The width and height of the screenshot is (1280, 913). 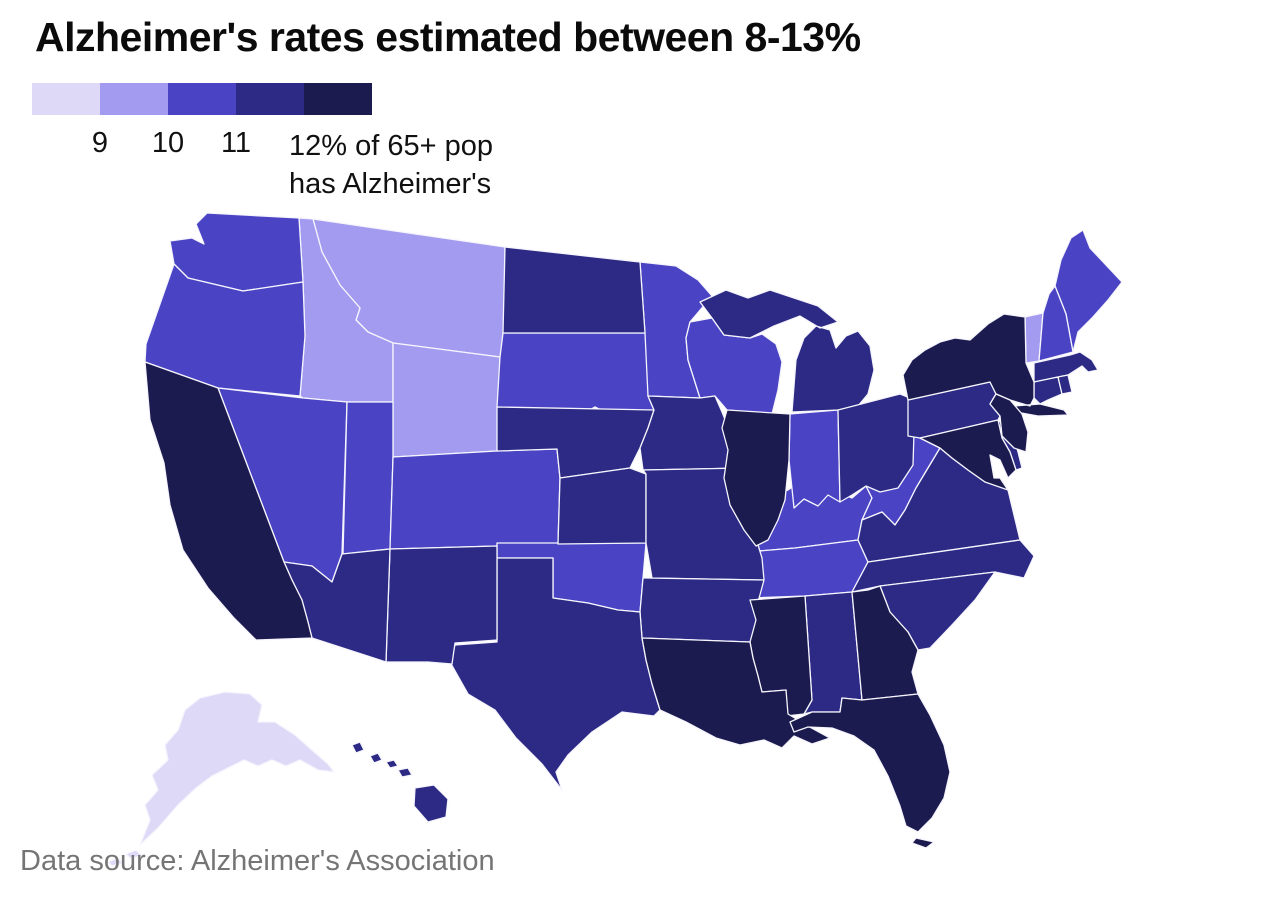 What do you see at coordinates (968, 455) in the screenshot?
I see `state-md: Maryland — 12-13%` at bounding box center [968, 455].